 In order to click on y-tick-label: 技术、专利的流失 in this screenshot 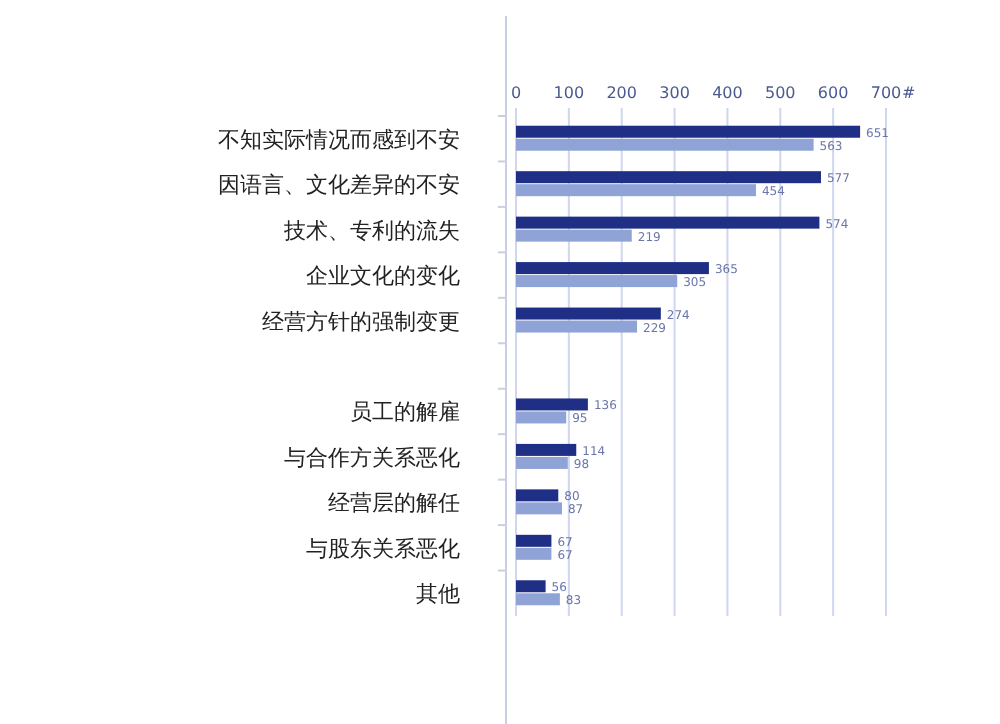, I will do `click(371, 230)`.